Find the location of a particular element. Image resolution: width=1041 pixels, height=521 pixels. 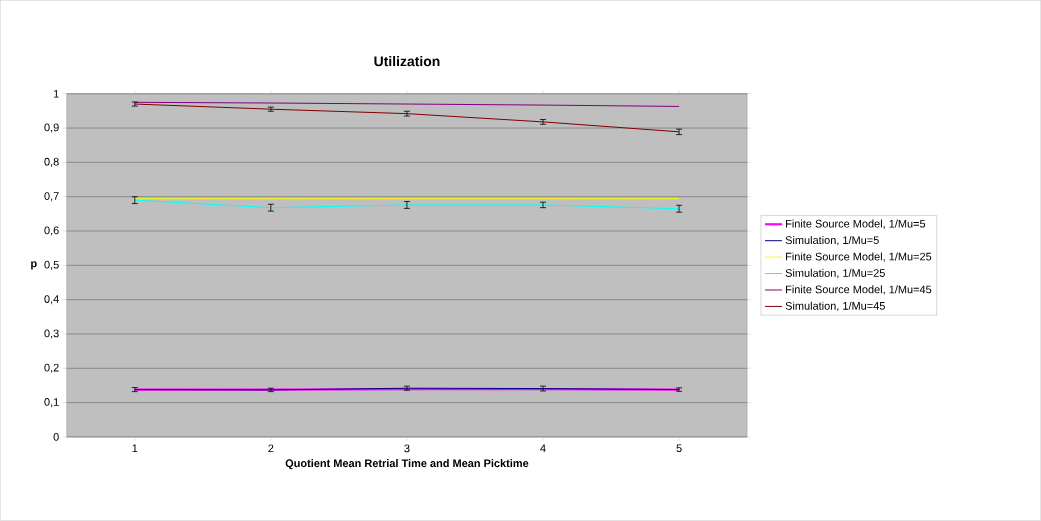

y-tick-label: 0,1 is located at coordinates (51, 403).